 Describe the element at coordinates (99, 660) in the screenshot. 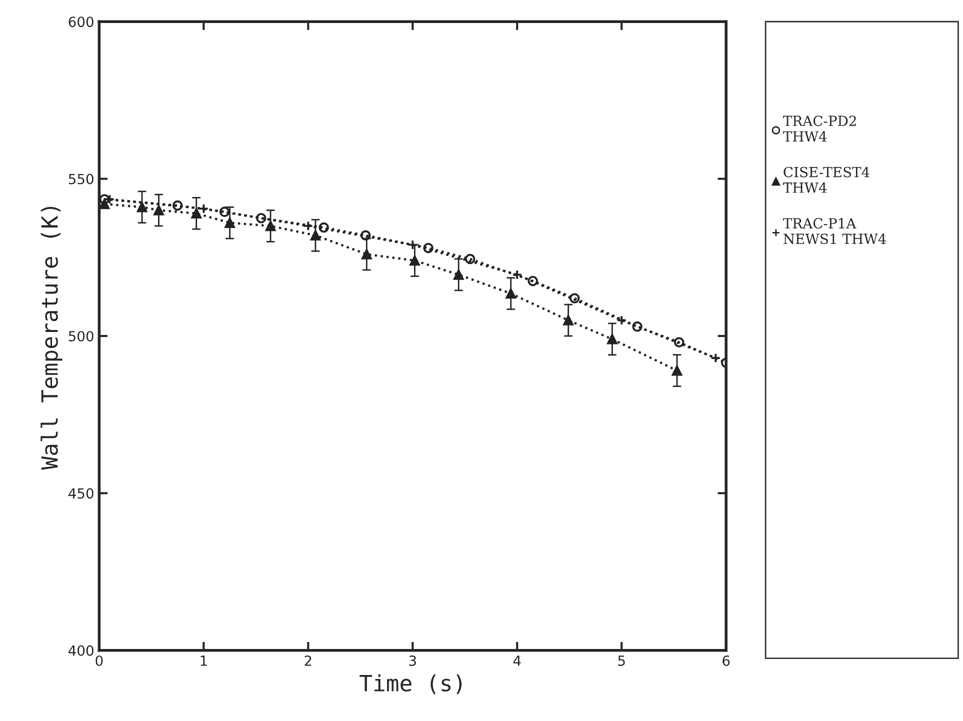

I see `x-tick-label: 0` at that location.